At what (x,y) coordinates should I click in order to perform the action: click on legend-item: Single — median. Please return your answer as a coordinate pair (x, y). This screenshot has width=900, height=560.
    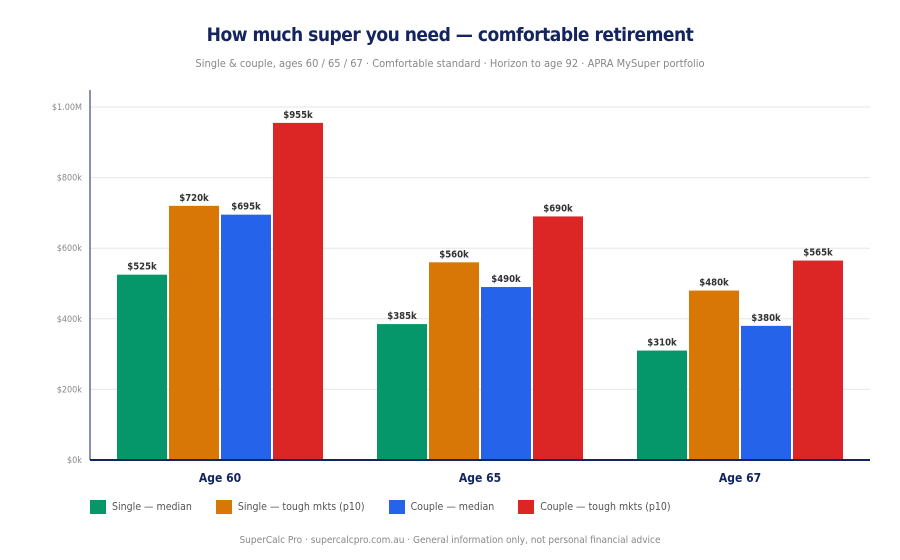
    Looking at the image, I should click on (141, 507).